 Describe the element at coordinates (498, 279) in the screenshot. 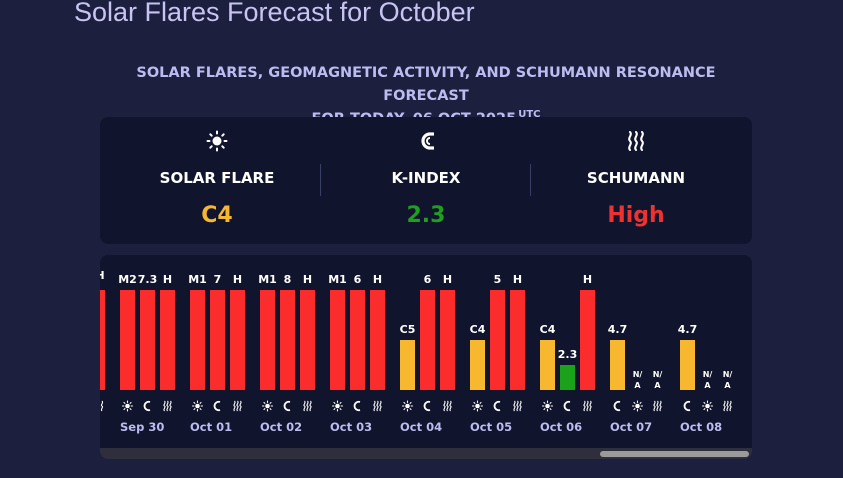

I see `bar-value-label: 5` at that location.